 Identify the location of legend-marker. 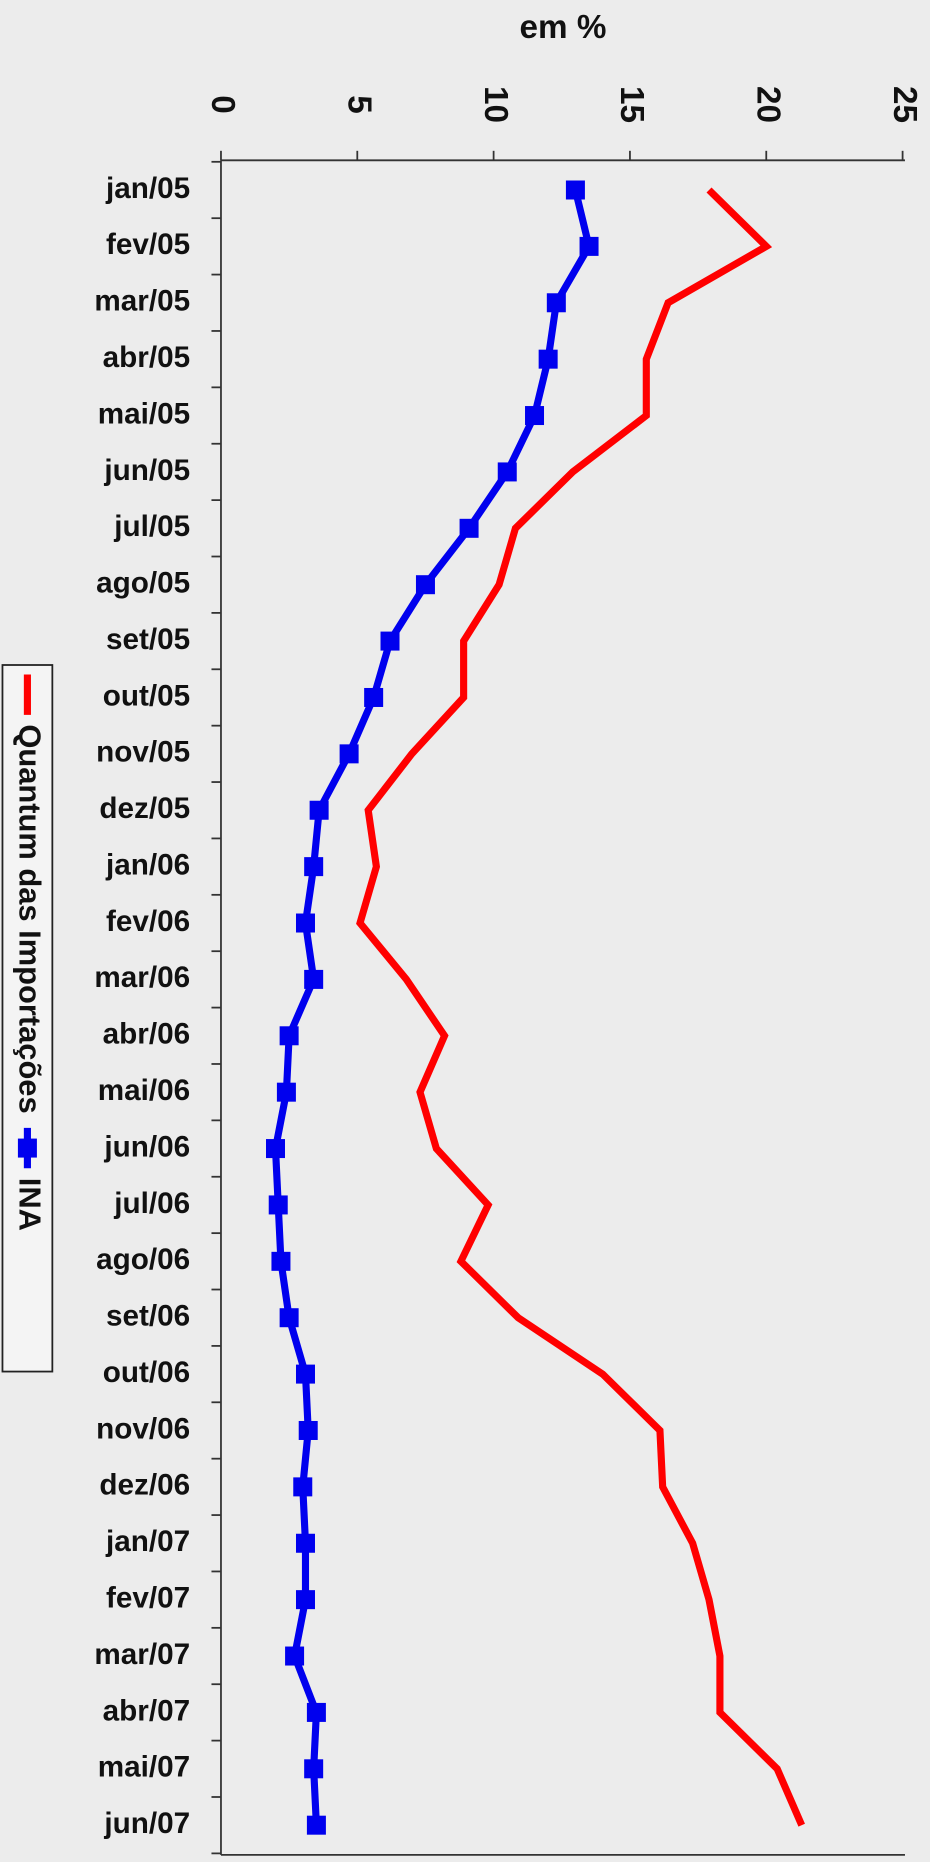
(27, 1148).